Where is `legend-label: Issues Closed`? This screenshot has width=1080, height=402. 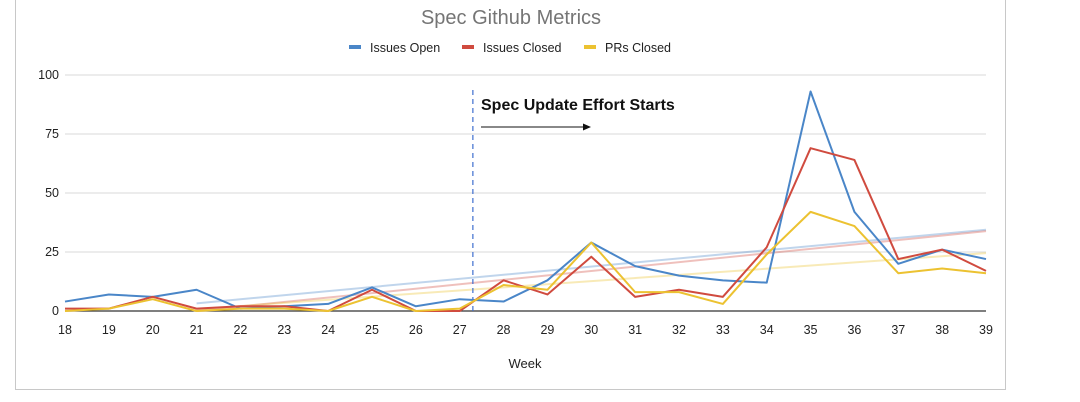
legend-label: Issues Closed is located at coordinates (522, 48).